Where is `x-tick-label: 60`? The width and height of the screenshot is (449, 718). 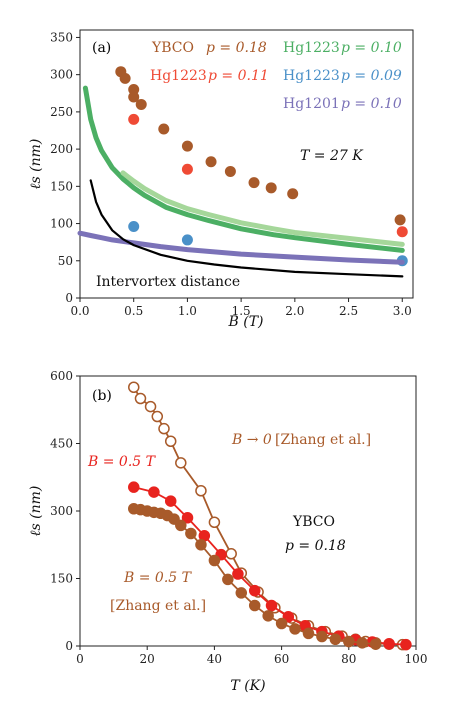
x-tick-label: 60 is located at coordinates (281, 659).